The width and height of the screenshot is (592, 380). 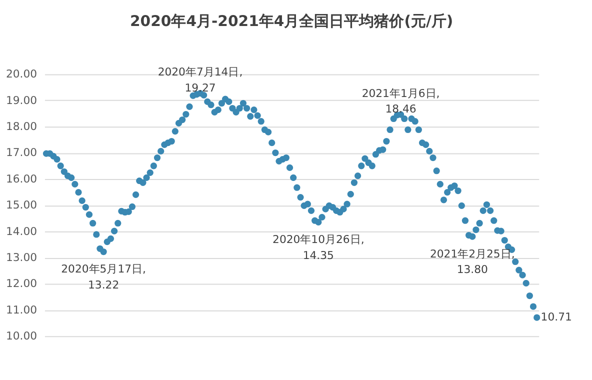 What do you see at coordinates (200, 80) in the screenshot?
I see `annotation: 2020年7月14日, 19.27` at bounding box center [200, 80].